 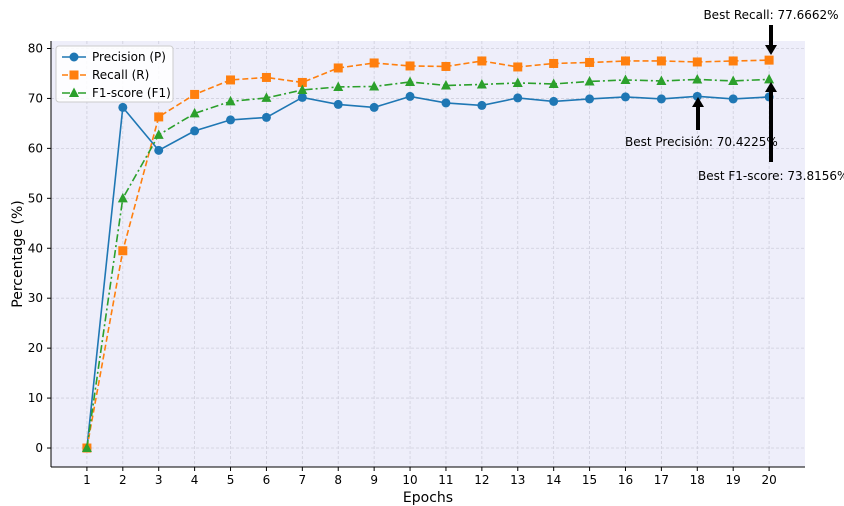 I want to click on x-tick-label: 1, so click(x=87, y=480).